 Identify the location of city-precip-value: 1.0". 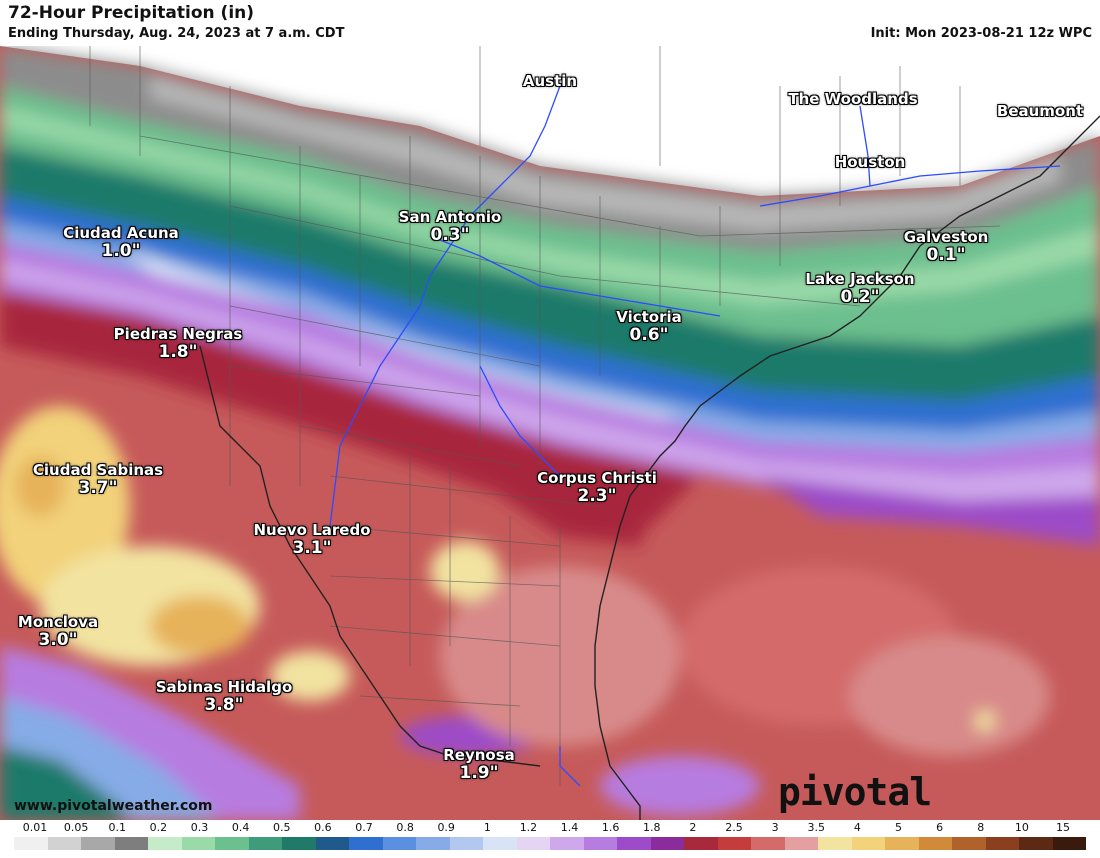
(121, 251).